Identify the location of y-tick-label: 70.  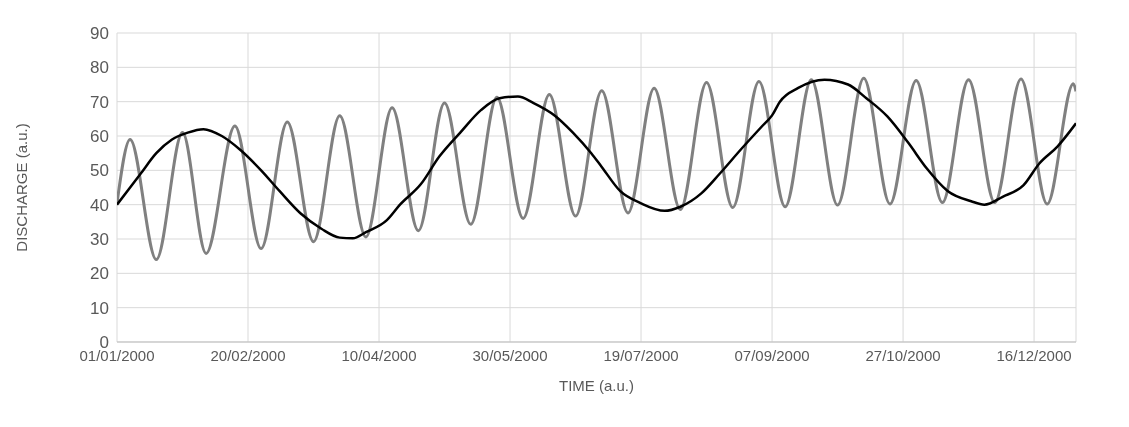
(99, 102).